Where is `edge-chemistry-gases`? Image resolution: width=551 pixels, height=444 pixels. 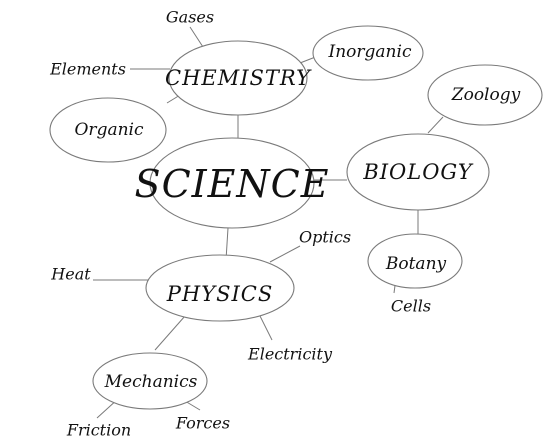 edge-chemistry-gases is located at coordinates (196, 37).